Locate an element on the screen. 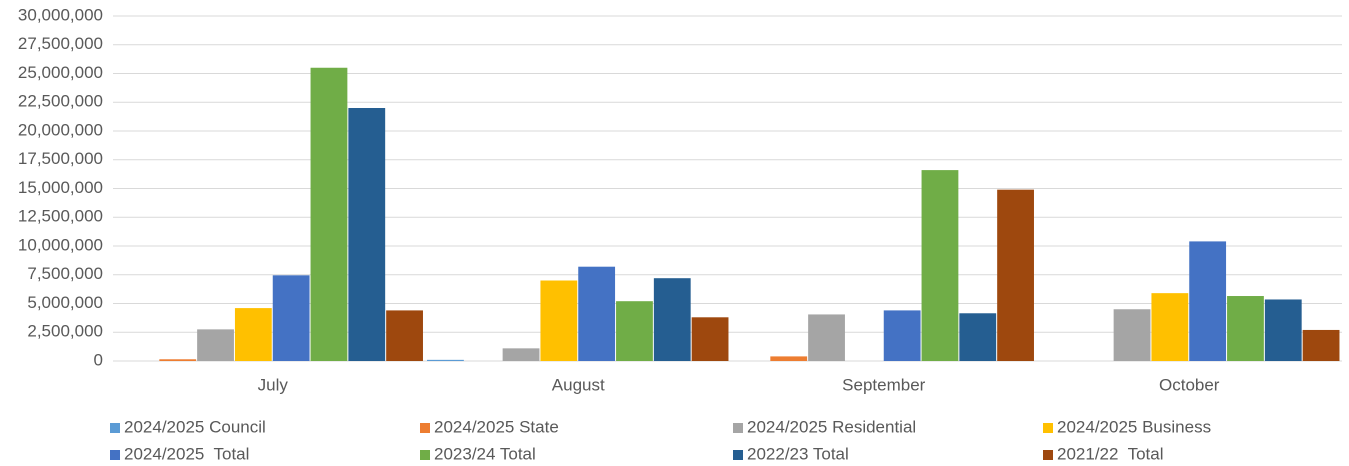  y-tick-label: 27,500,000 is located at coordinates (60, 43).